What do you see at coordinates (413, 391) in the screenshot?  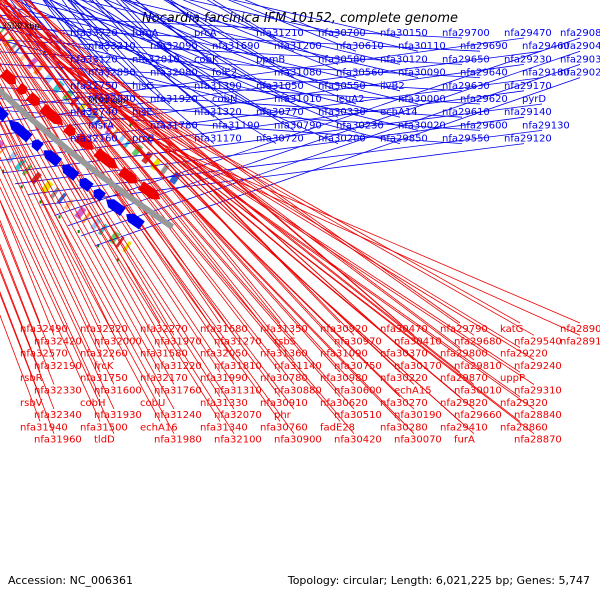 I see `reverse-gene-label: echA15` at bounding box center [413, 391].